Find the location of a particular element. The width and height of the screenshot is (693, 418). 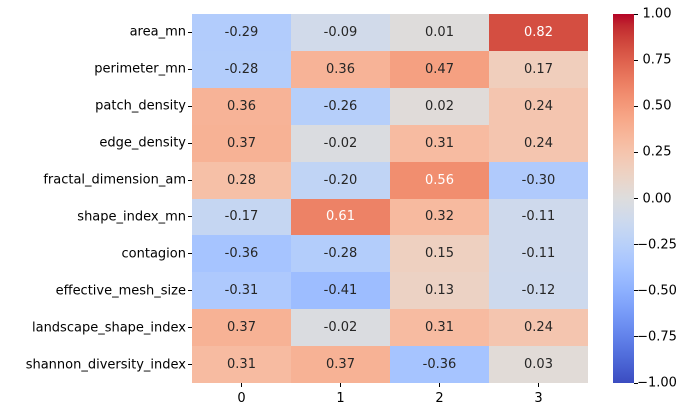

colorbar-tick-label: −0.25 is located at coordinates (657, 245).